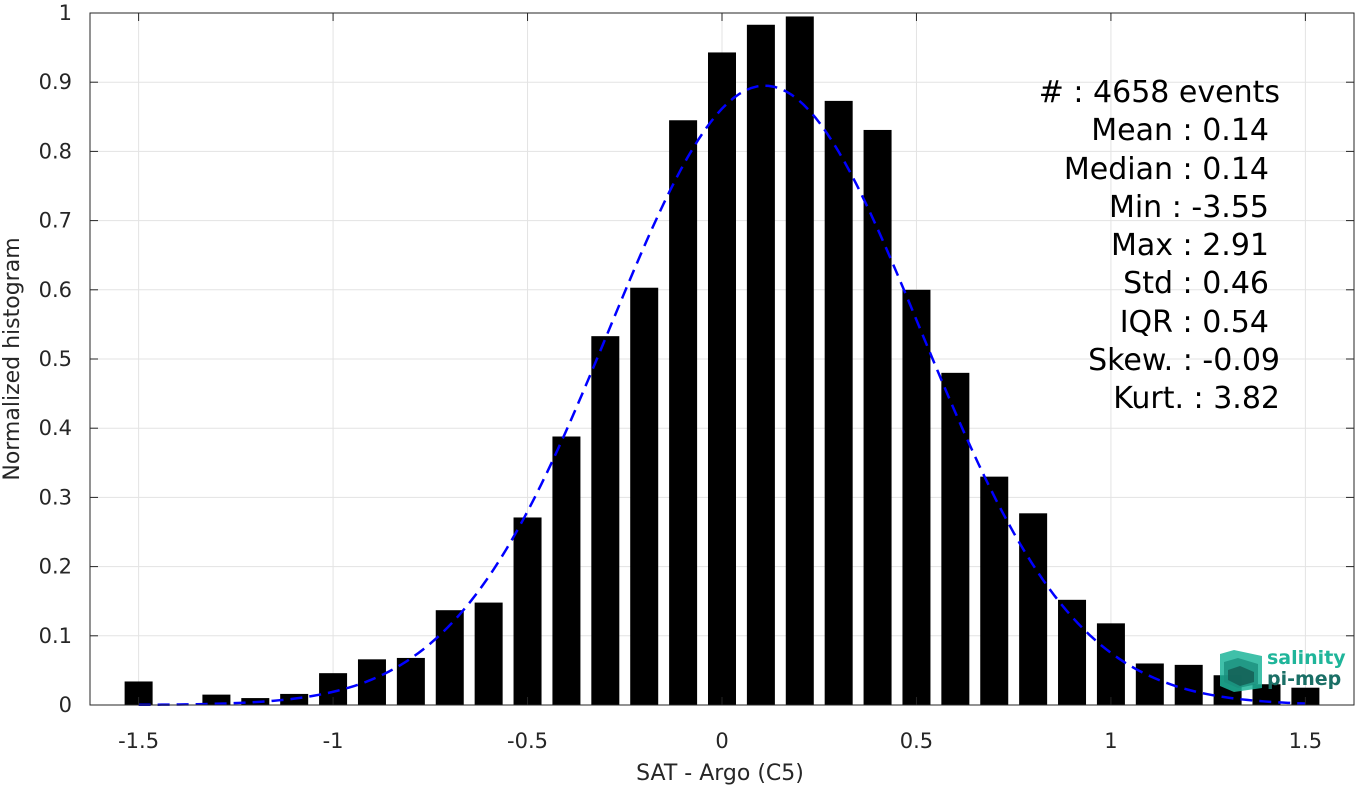 This screenshot has height=787, width=1367. I want to click on stats-min: Min : -3.55, so click(1188, 207).